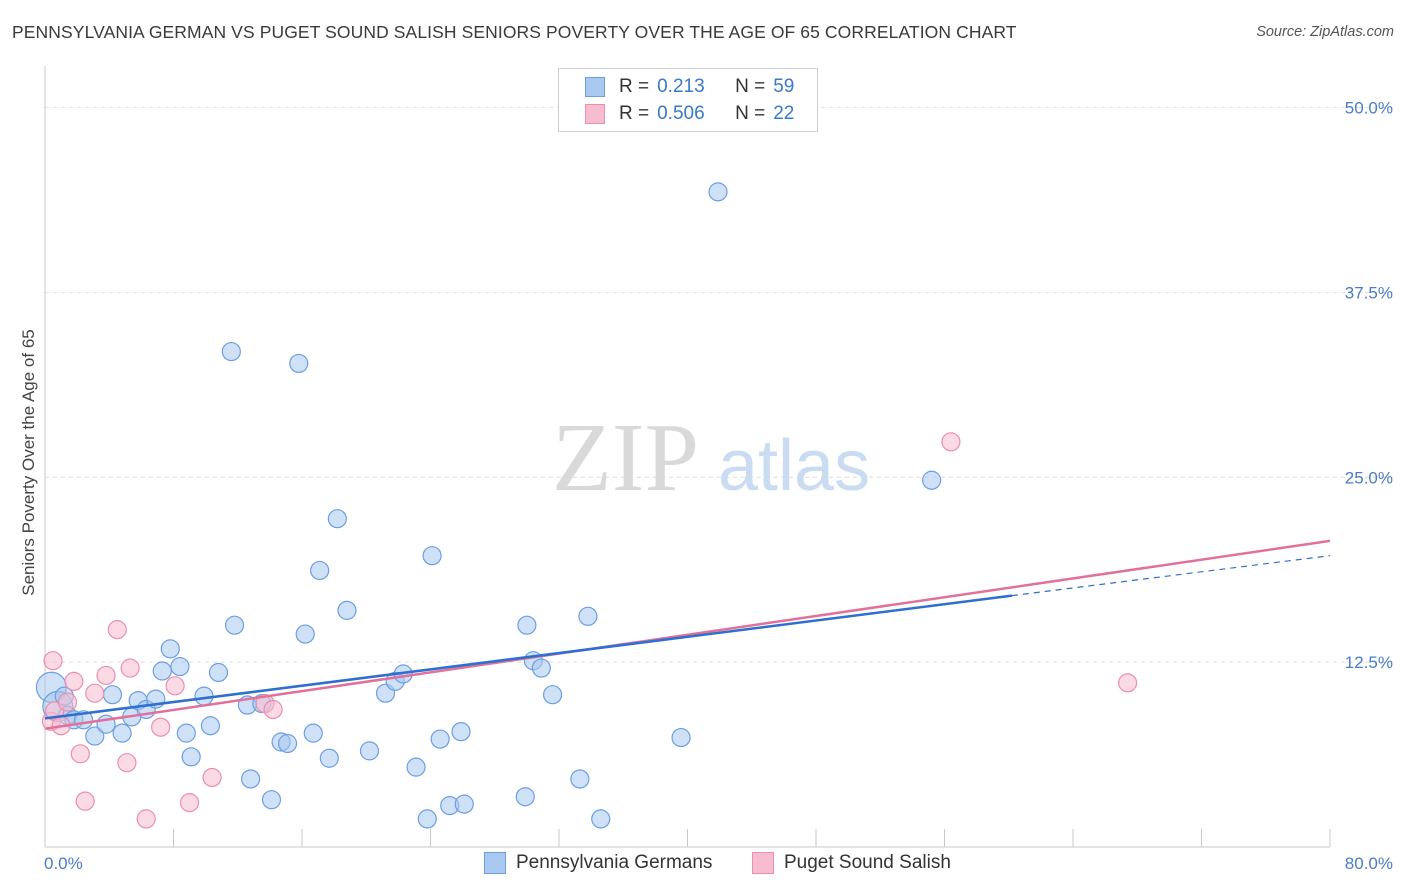  I want to click on legend-r-value: 0.213, so click(681, 86).